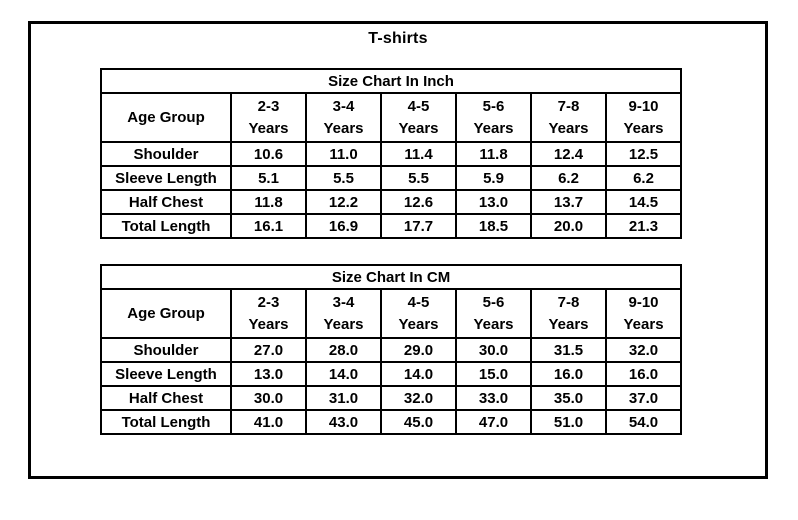  What do you see at coordinates (568, 154) in the screenshot?
I see `cell-value: 12.4` at bounding box center [568, 154].